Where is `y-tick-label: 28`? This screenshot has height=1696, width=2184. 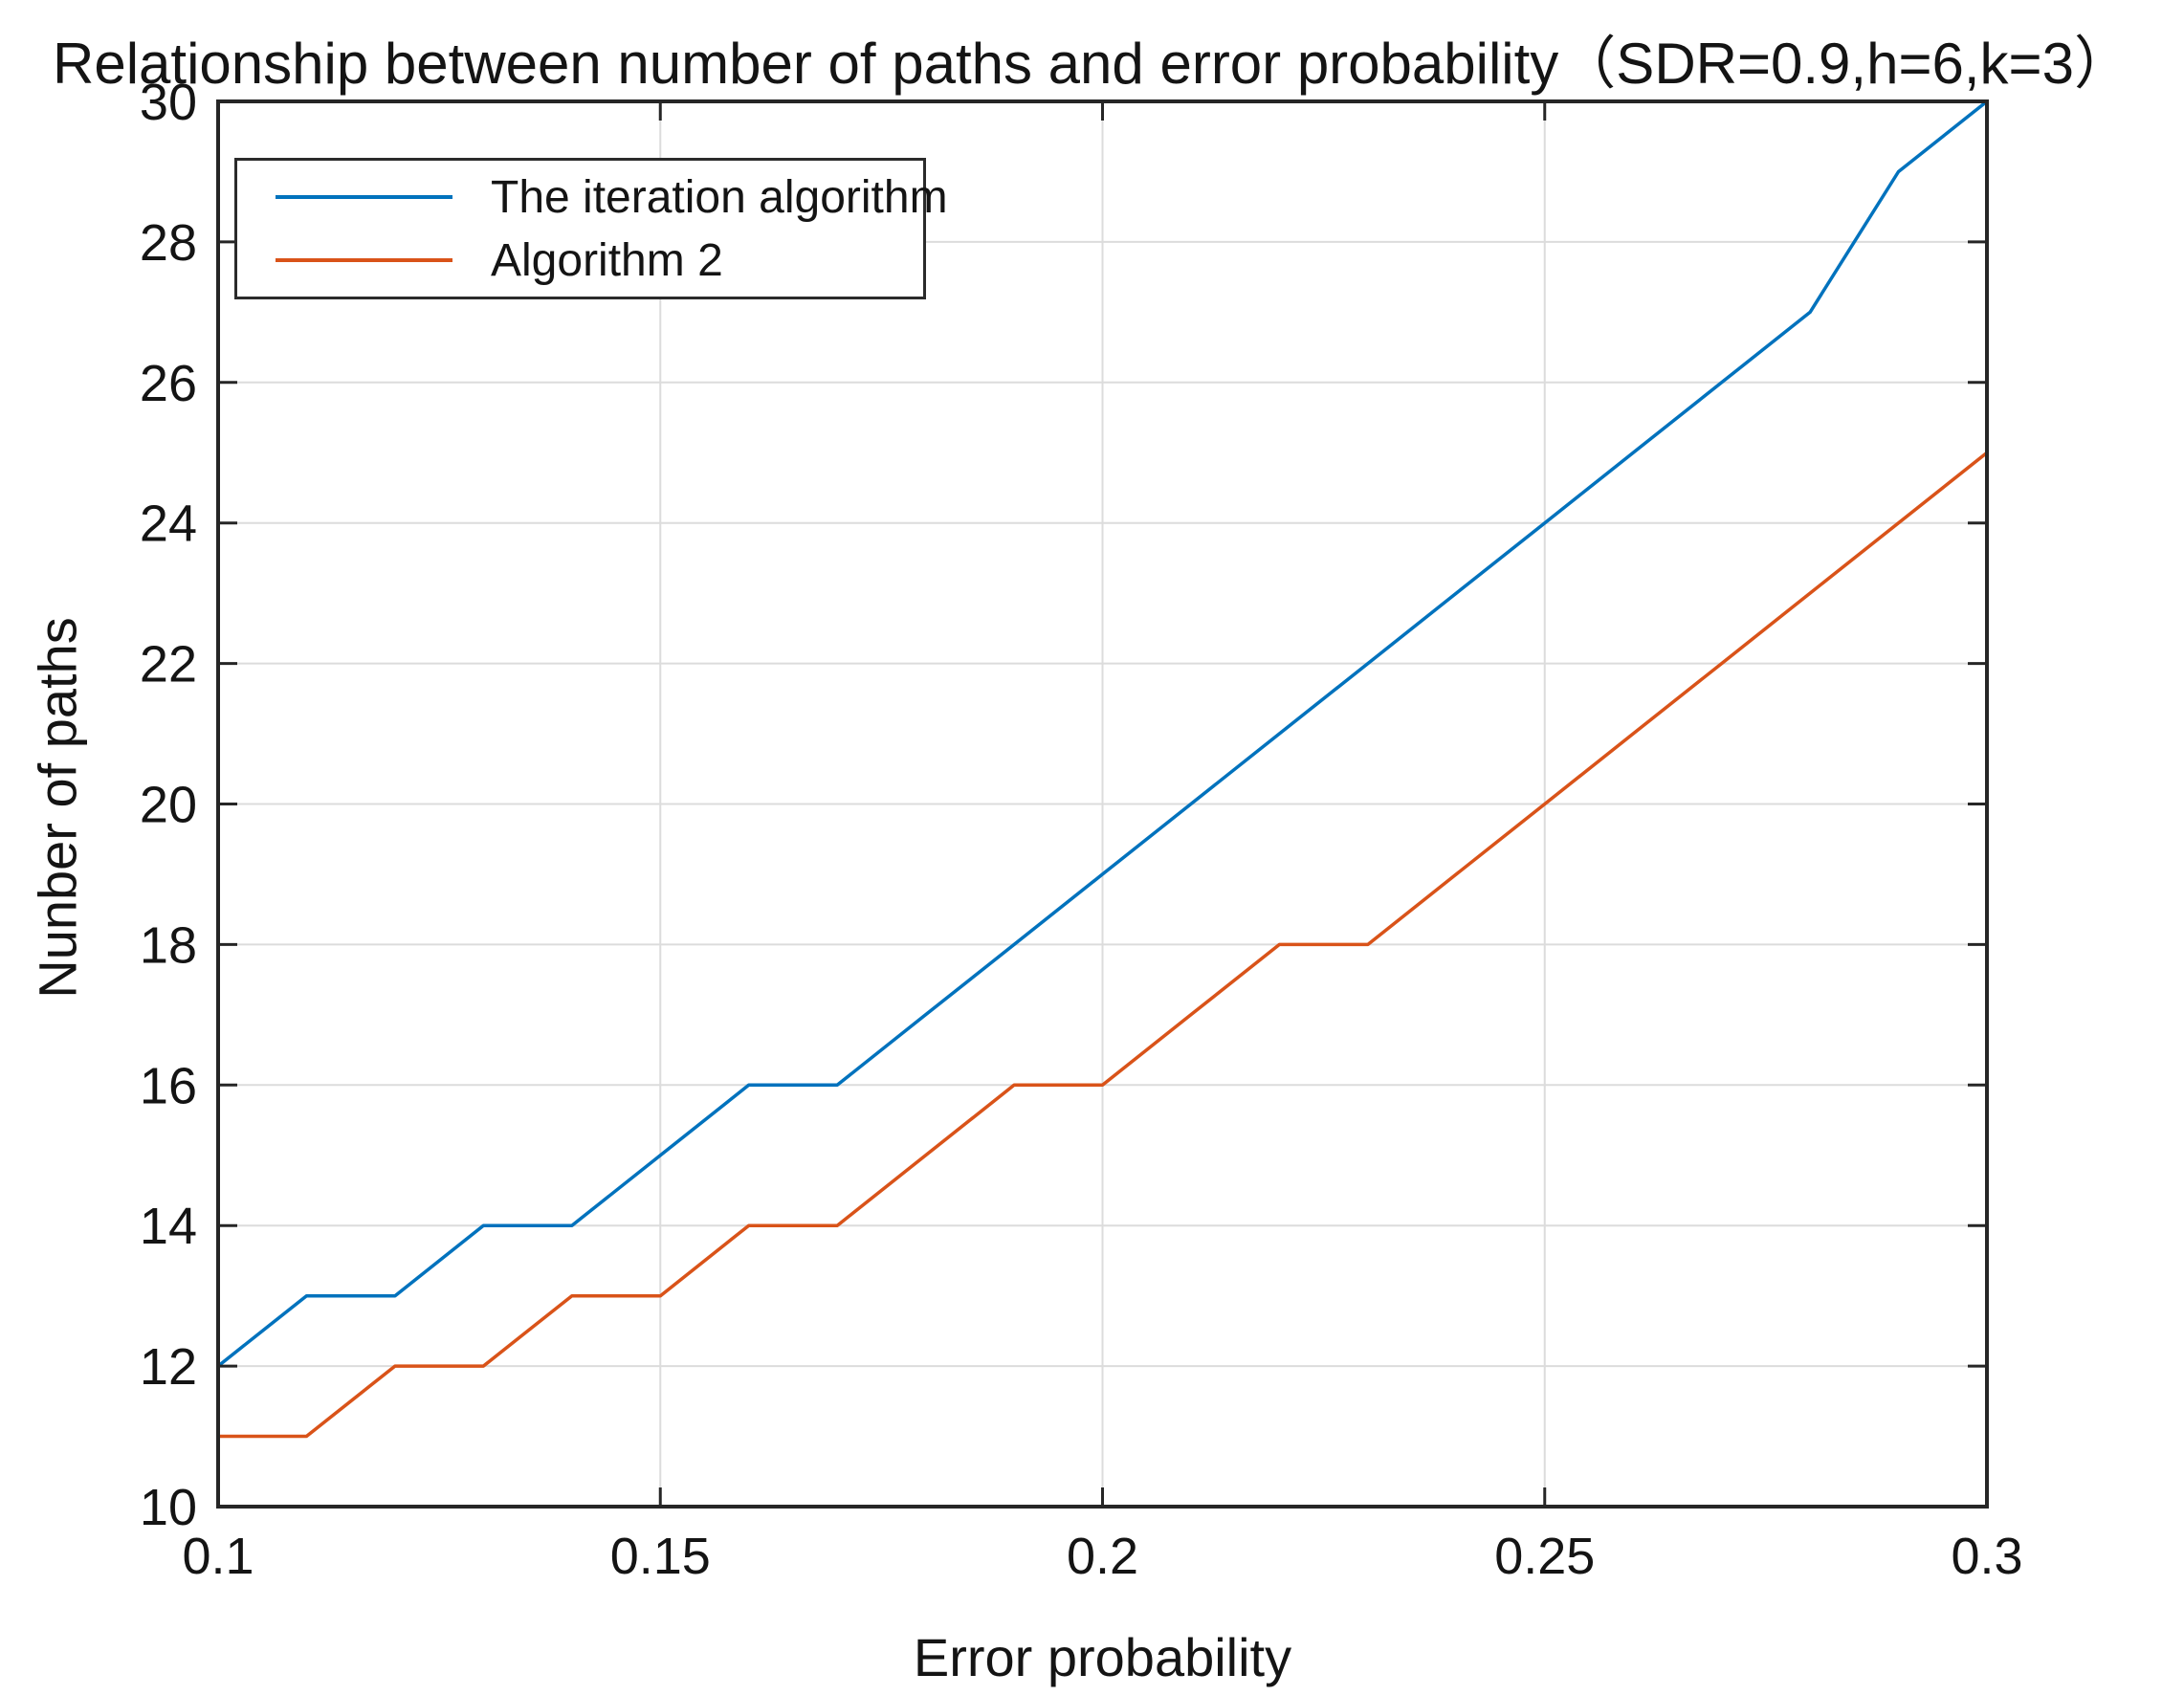 y-tick-label: 28 is located at coordinates (168, 243).